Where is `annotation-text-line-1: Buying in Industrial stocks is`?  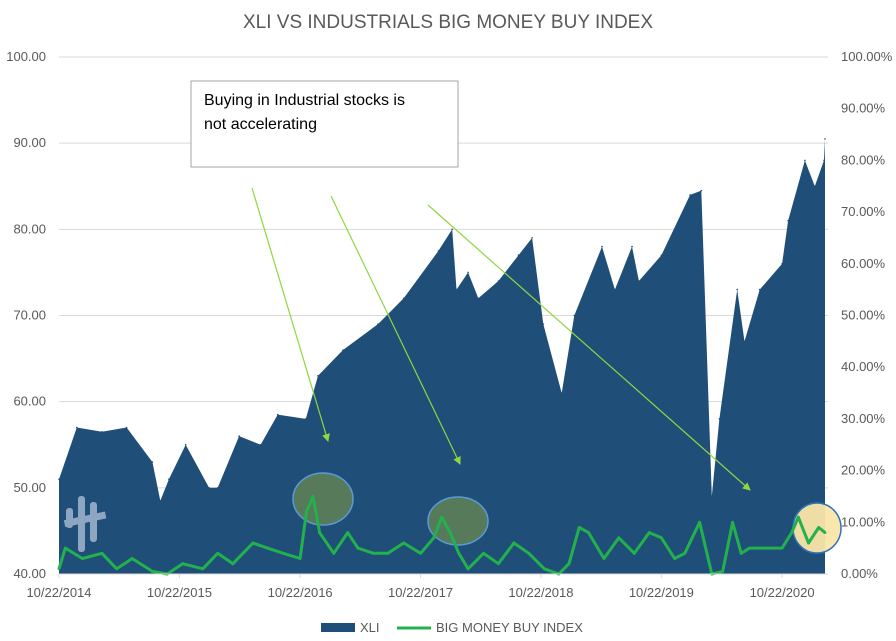 annotation-text-line-1: Buying in Industrial stocks is is located at coordinates (304, 100).